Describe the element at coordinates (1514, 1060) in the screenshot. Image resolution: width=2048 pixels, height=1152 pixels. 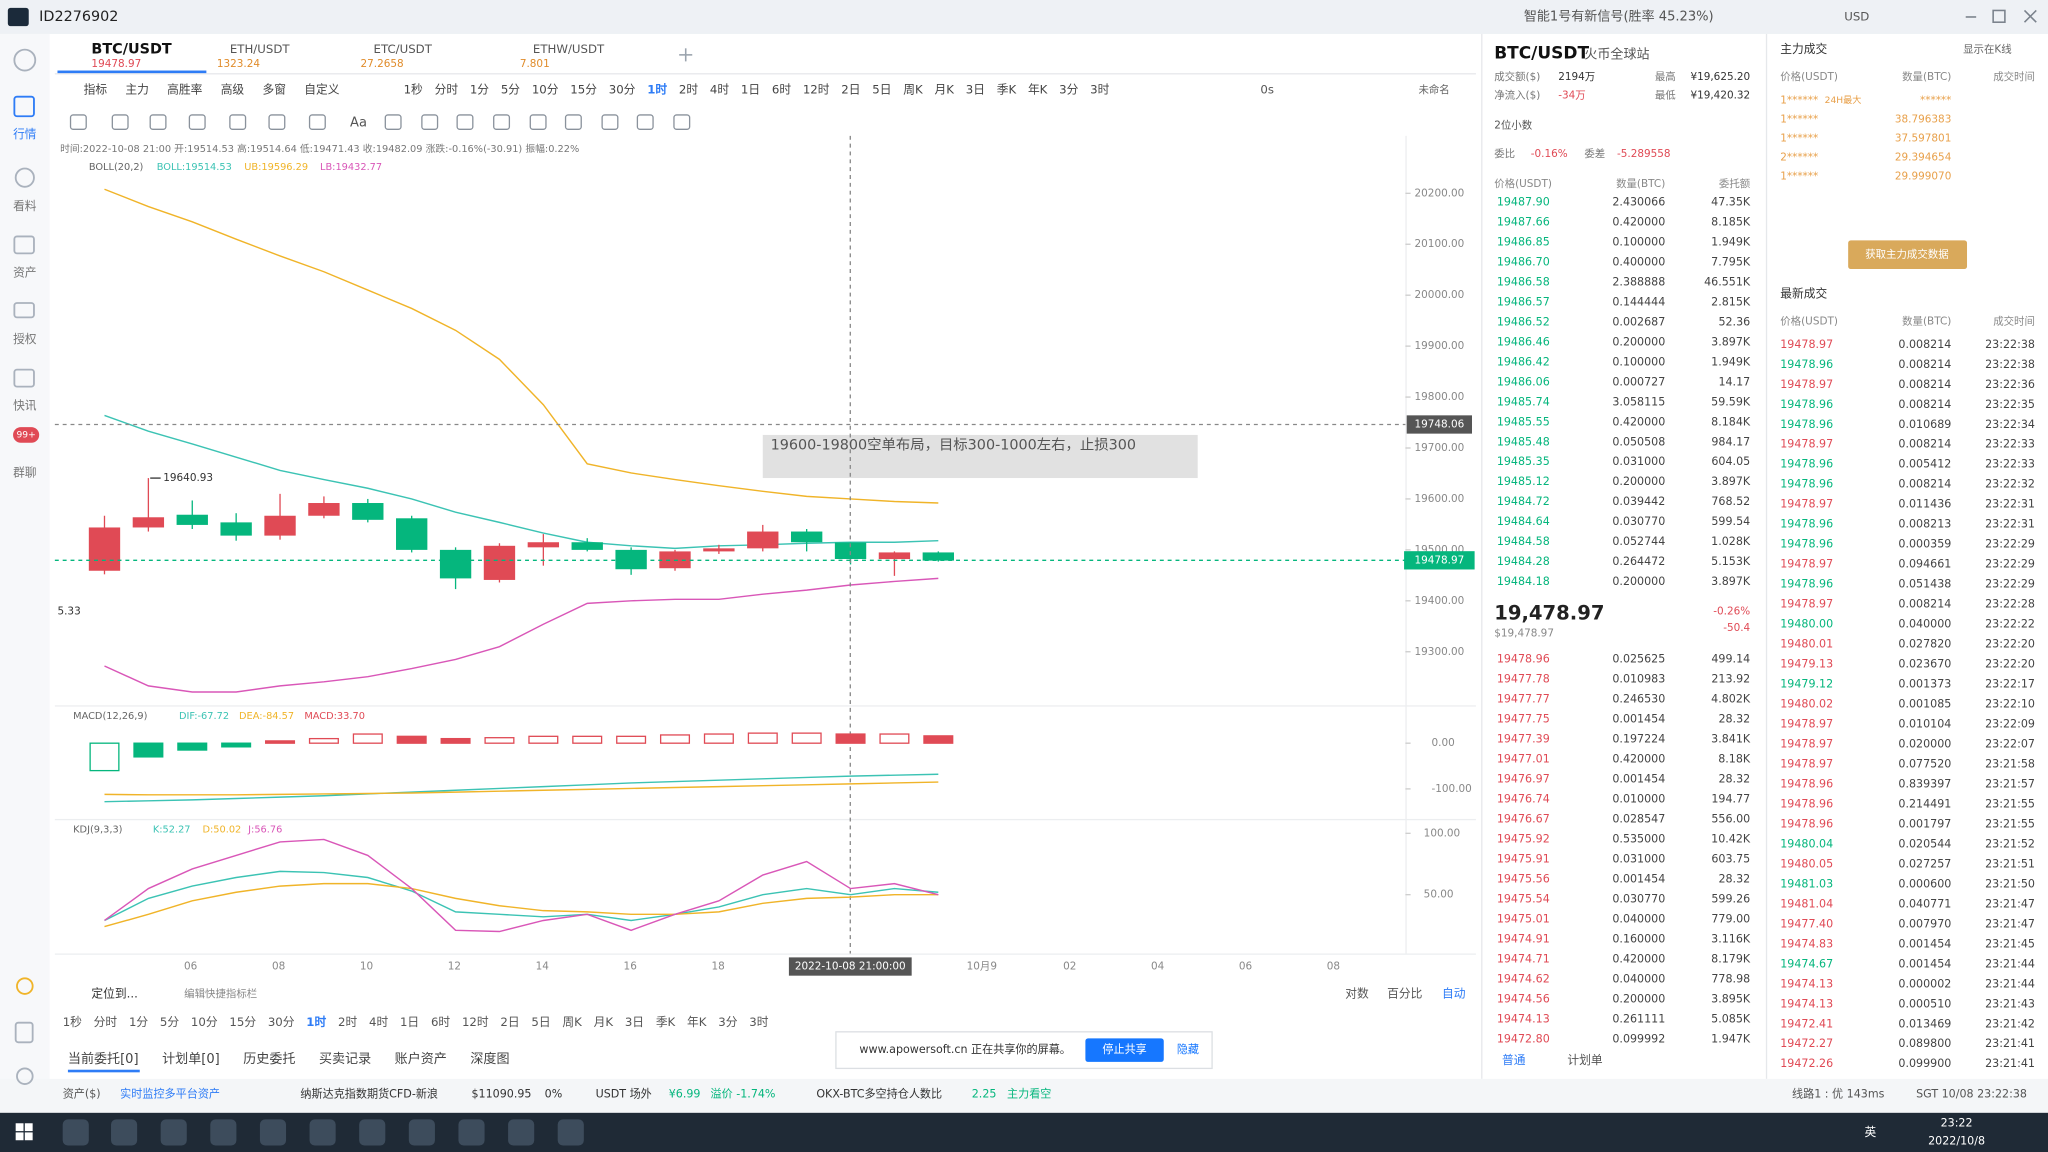
I see `book-tab: 普通` at that location.